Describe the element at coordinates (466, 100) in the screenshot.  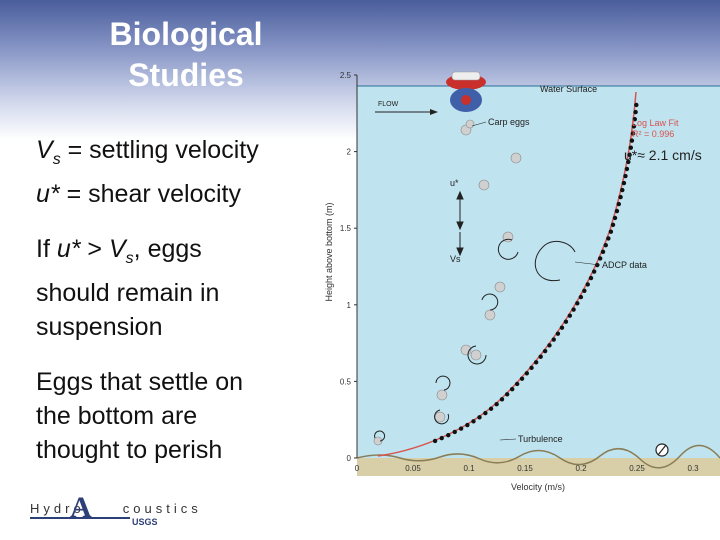
I see `adcp-center` at that location.